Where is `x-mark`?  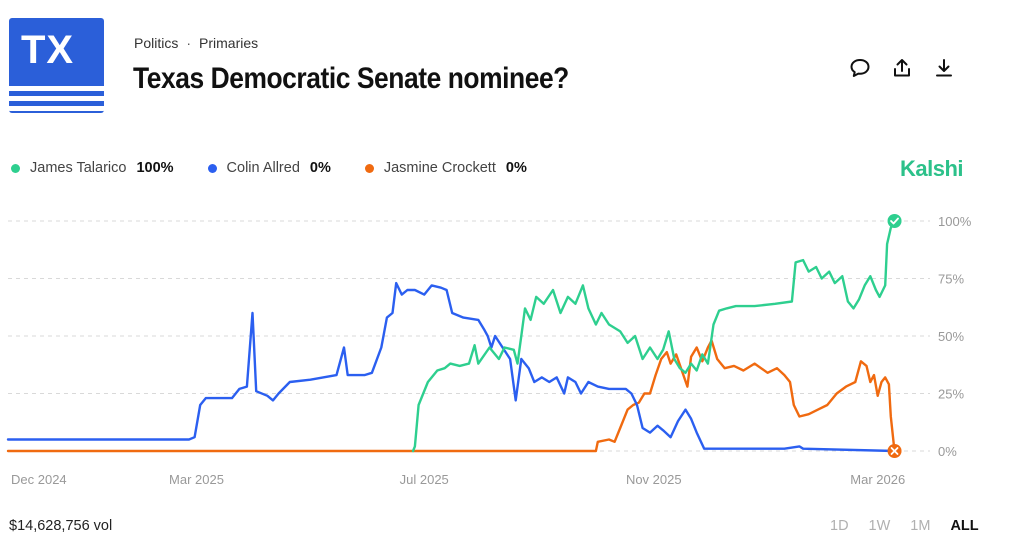 x-mark is located at coordinates (894, 451).